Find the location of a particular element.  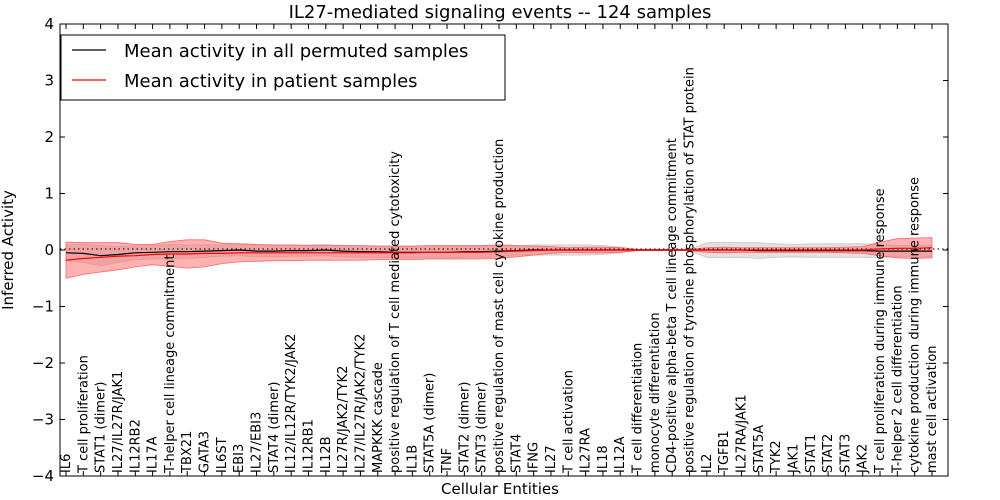

y-tick-label: 3 is located at coordinates (49, 81).